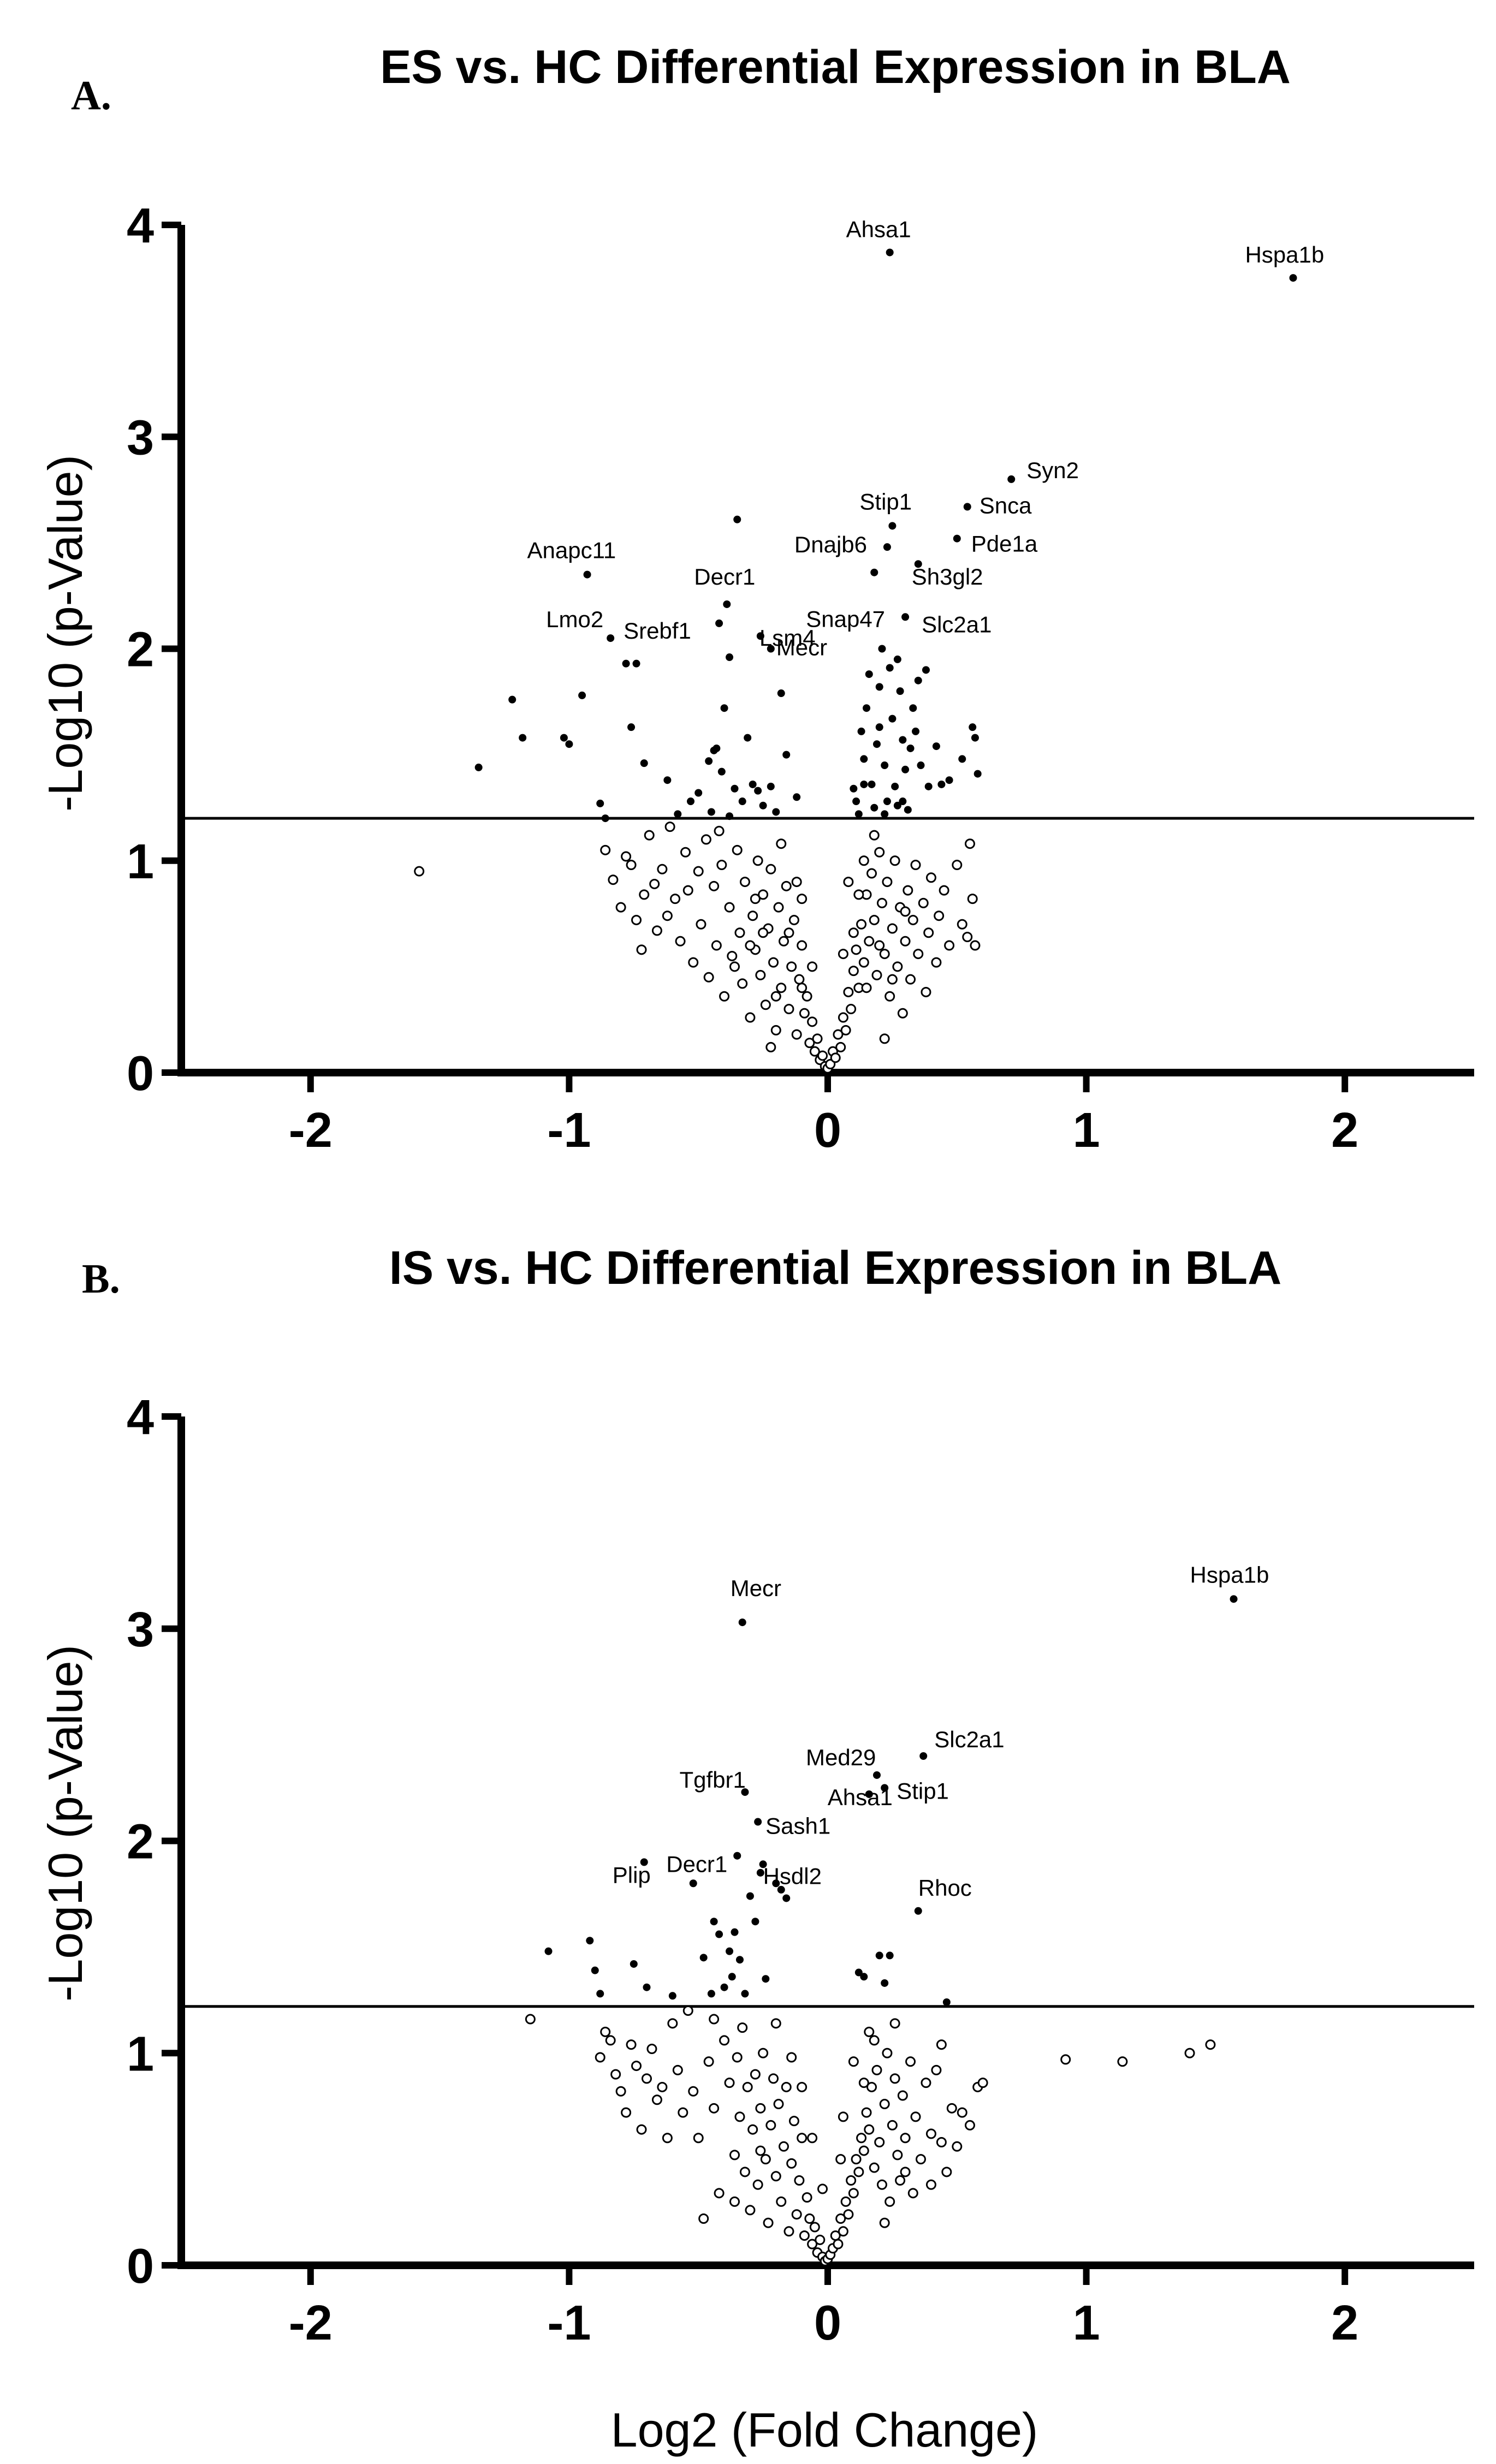 This screenshot has height=2464, width=1496. What do you see at coordinates (918, 1911) in the screenshot?
I see `panel-b-point-rhoc` at bounding box center [918, 1911].